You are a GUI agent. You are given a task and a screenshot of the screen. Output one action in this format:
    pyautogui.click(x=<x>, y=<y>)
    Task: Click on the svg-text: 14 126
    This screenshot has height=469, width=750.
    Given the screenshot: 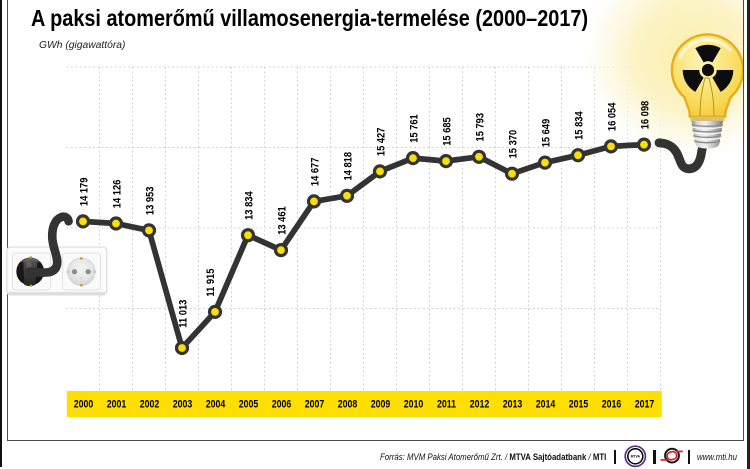 What is the action you would take?
    pyautogui.click(x=118, y=193)
    